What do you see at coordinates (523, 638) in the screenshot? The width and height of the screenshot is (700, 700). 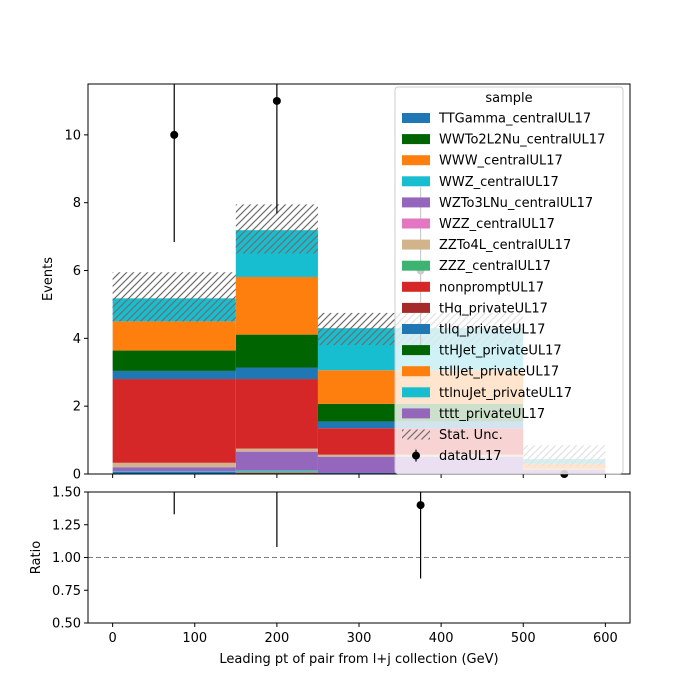 I see `x-tick-label-5: 500` at bounding box center [523, 638].